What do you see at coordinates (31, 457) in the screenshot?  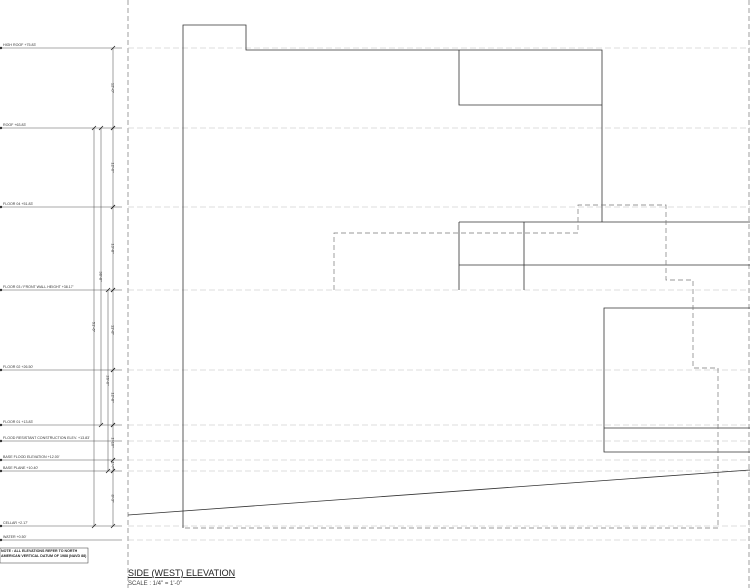 I see `level-label: BASE FLOOD ELEVATION +12.00'` at bounding box center [31, 457].